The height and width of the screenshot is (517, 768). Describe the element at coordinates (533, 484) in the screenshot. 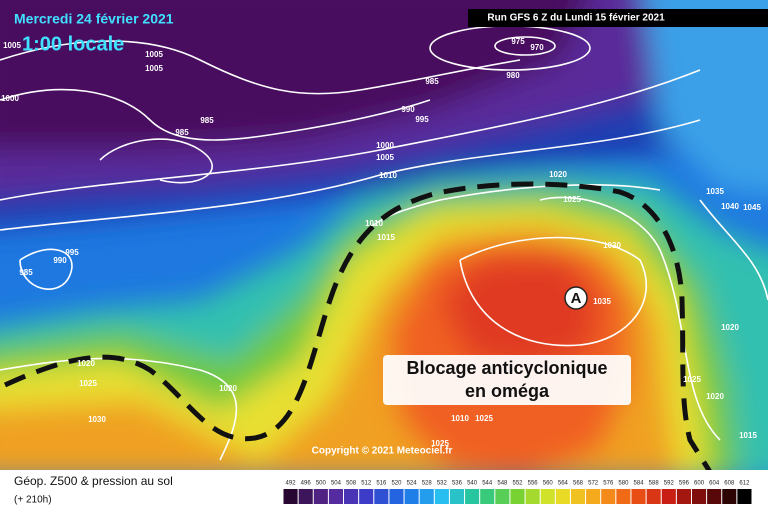

I see `scale-label: 556` at that location.